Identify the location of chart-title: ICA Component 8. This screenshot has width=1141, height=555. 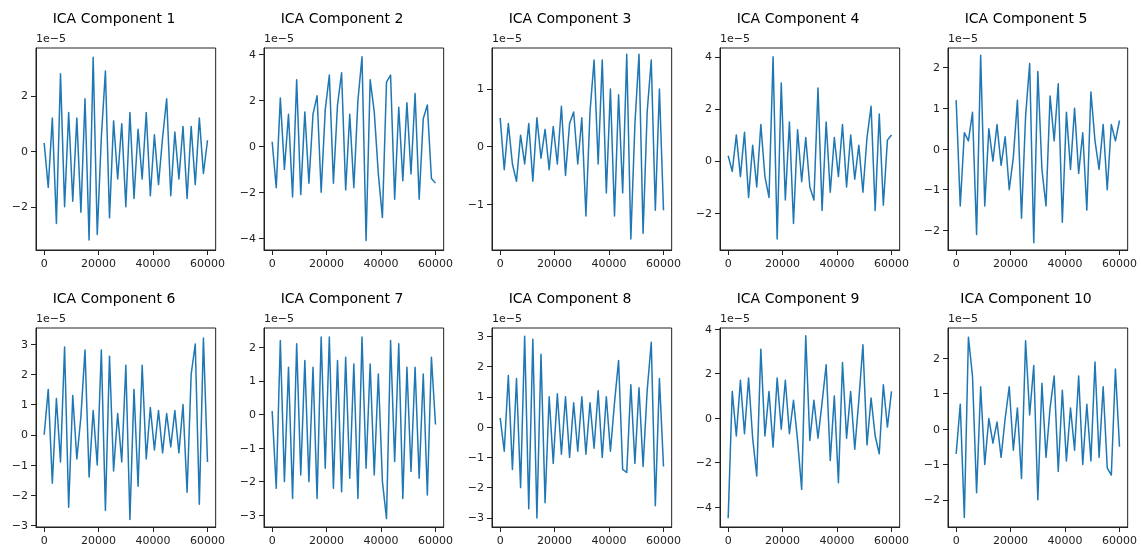
(570, 298).